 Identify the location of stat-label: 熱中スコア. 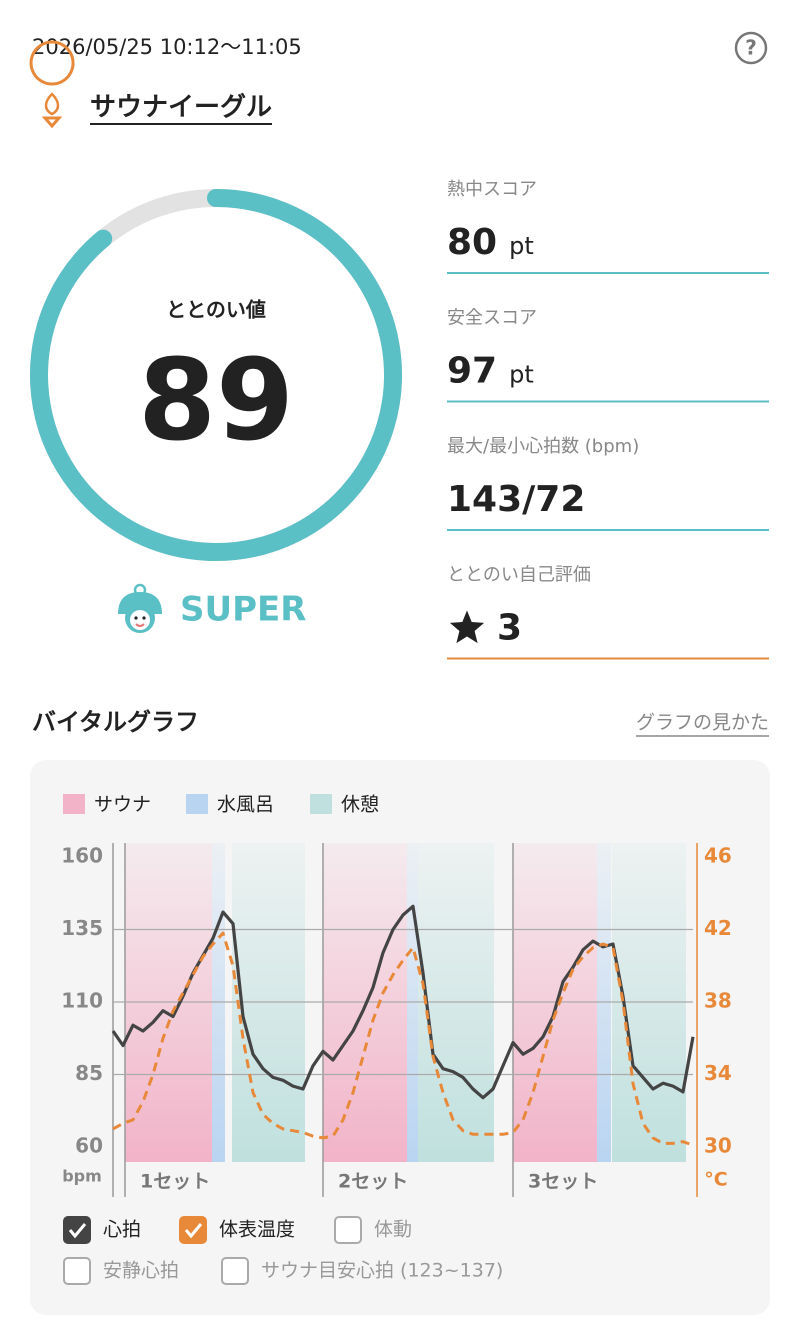
(492, 189).